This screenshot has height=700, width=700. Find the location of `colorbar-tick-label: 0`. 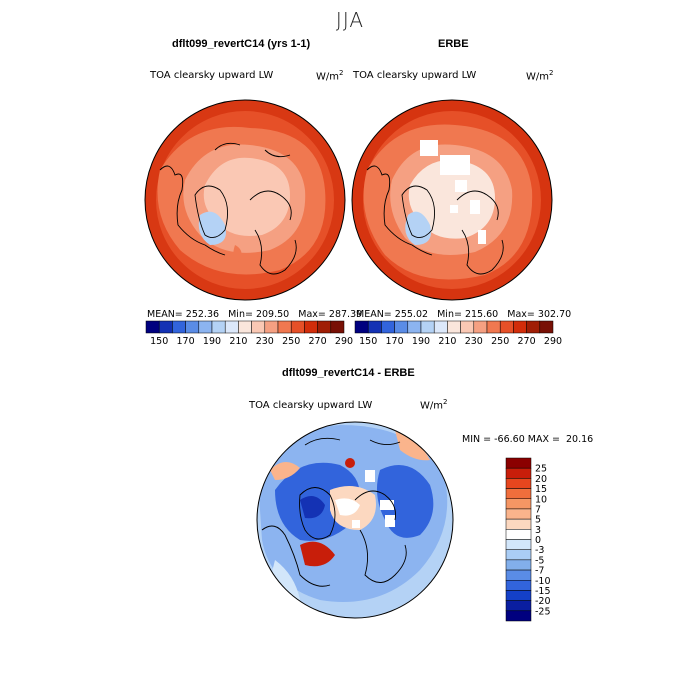

colorbar-tick-label: 0 is located at coordinates (538, 540).